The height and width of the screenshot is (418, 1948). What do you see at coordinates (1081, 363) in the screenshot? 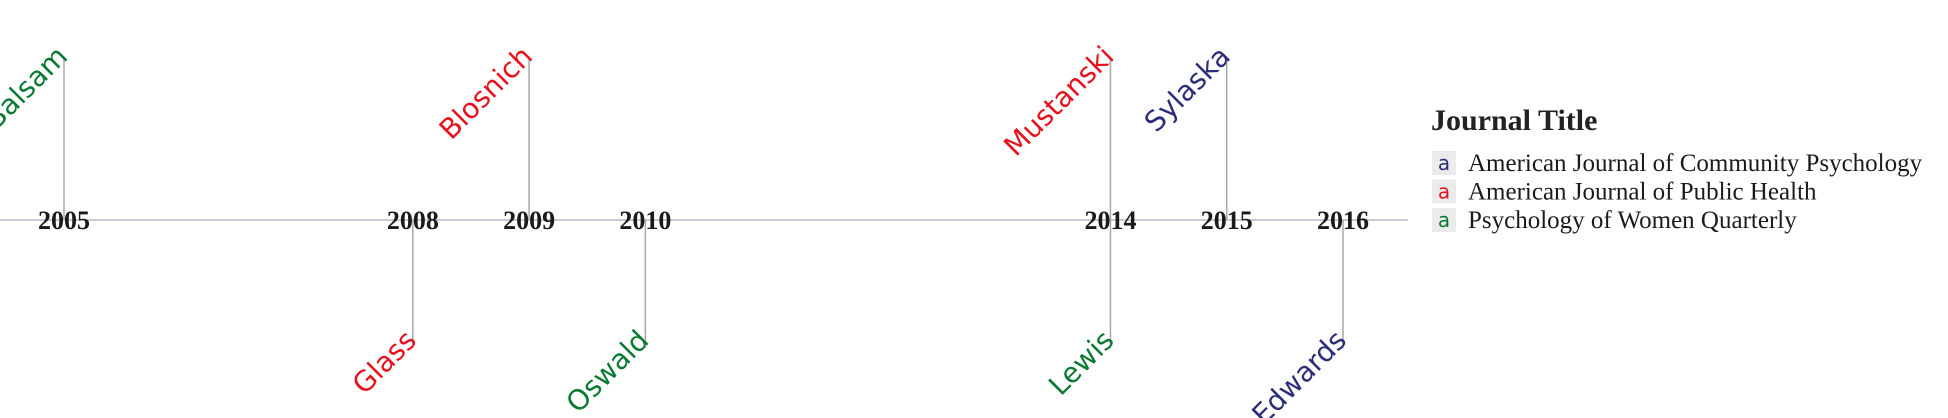
I see `event-label: Lewis` at bounding box center [1081, 363].